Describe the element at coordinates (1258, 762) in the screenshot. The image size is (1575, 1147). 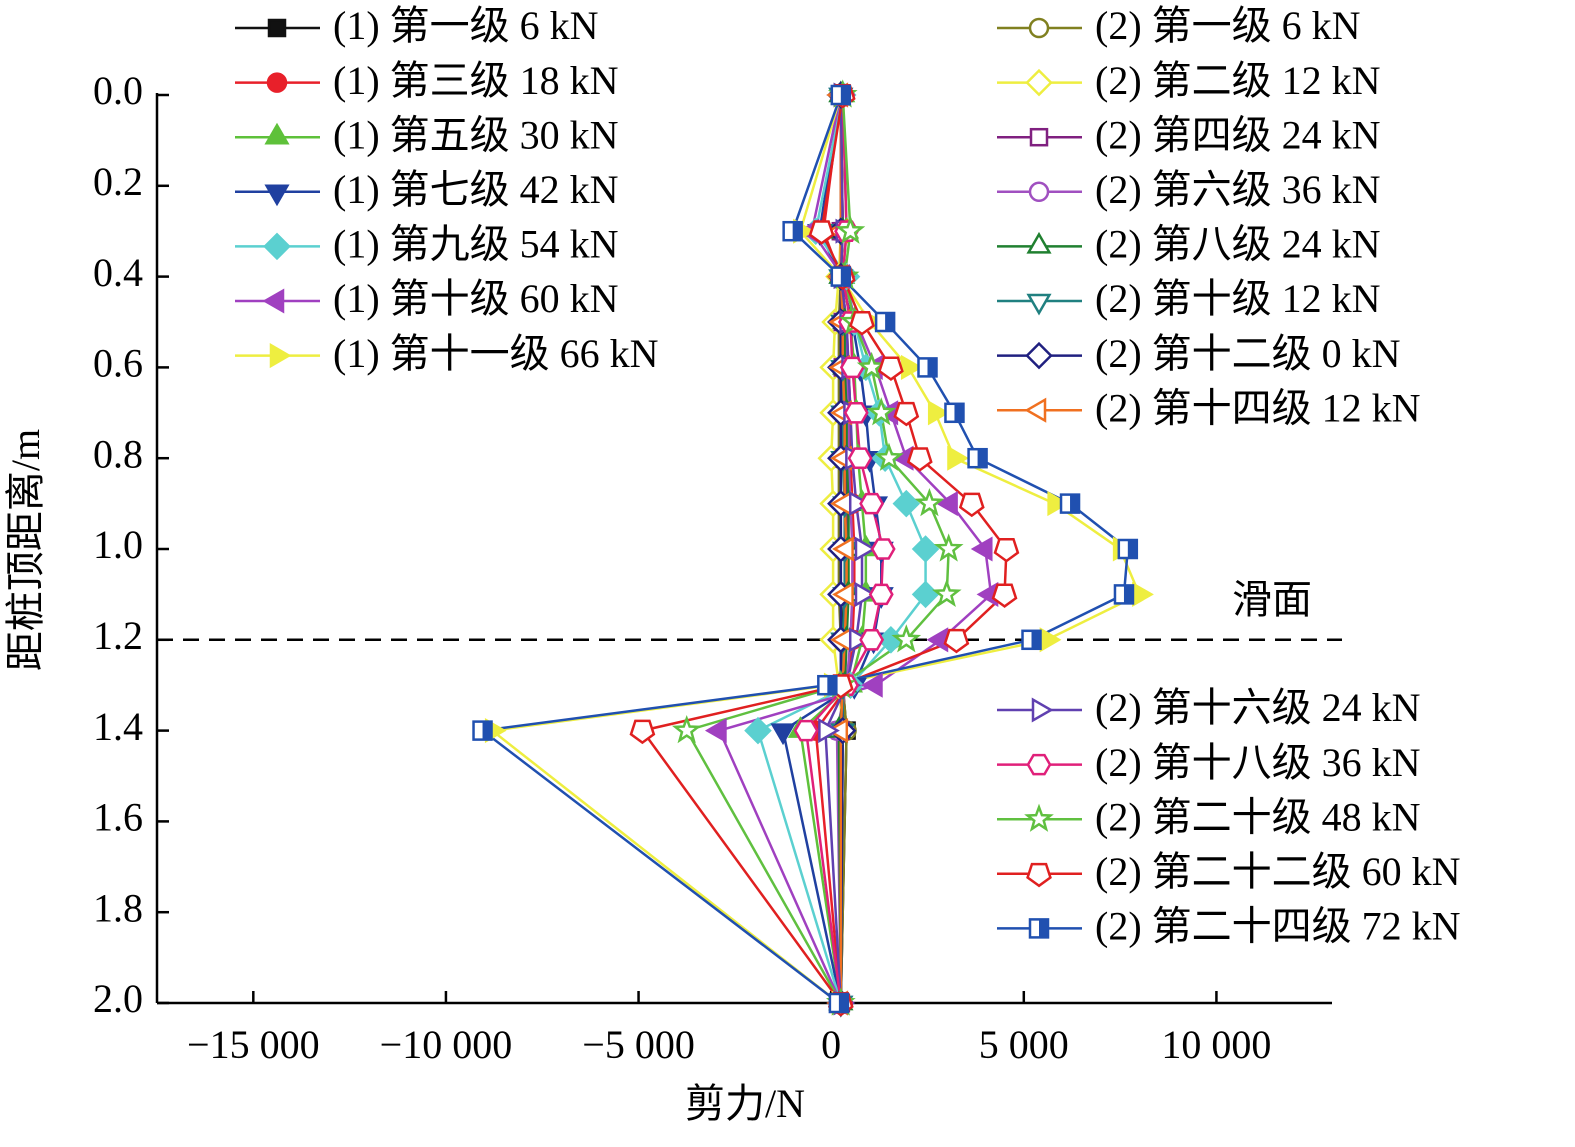
I see `legend-label: (2) 第十八级 36 kN` at that location.